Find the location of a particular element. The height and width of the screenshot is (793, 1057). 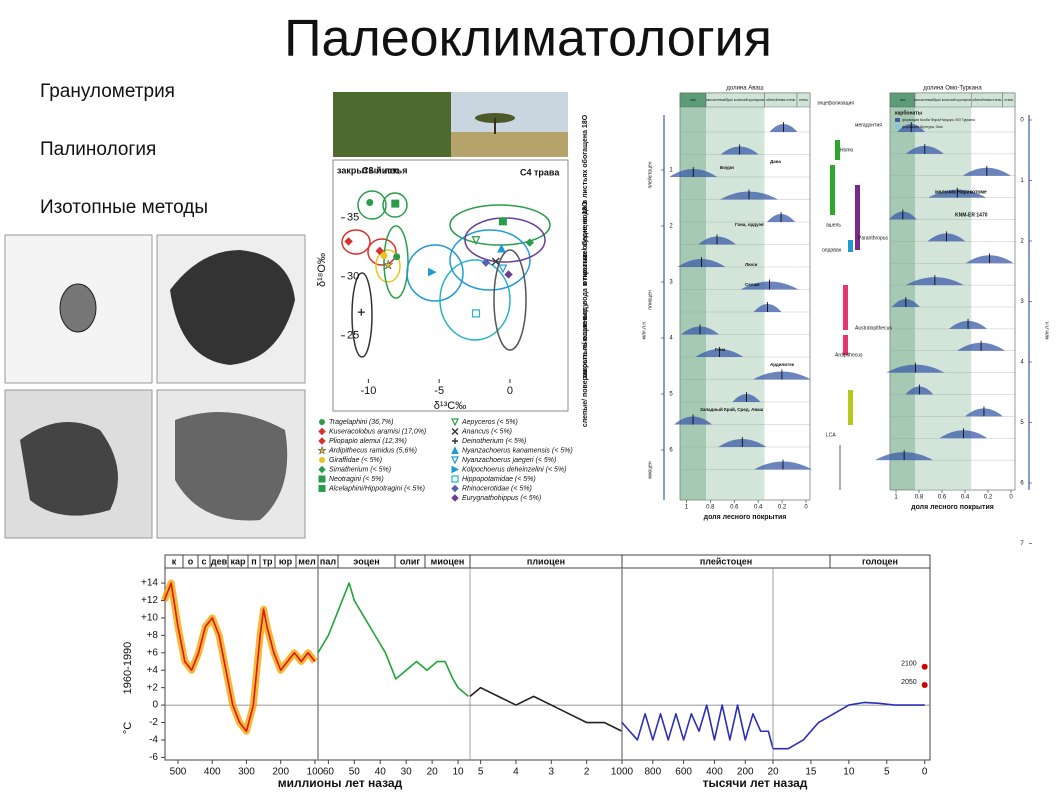

site-label: Боури is located at coordinates (727, 167).